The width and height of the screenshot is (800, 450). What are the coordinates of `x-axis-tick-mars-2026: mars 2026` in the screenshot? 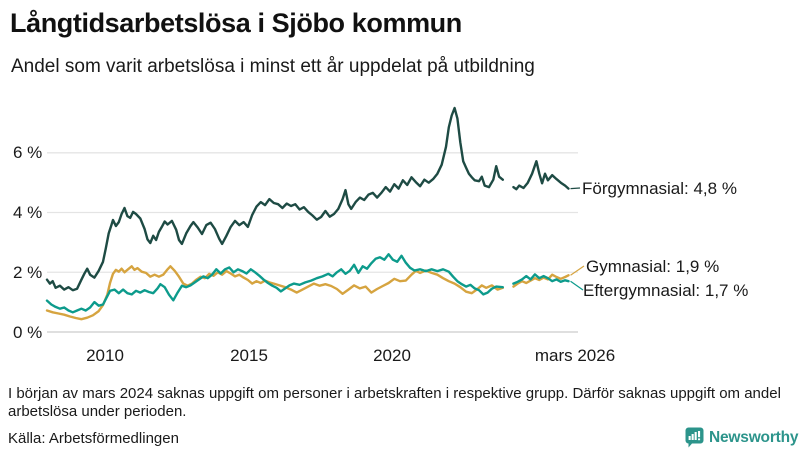 It's located at (575, 355).